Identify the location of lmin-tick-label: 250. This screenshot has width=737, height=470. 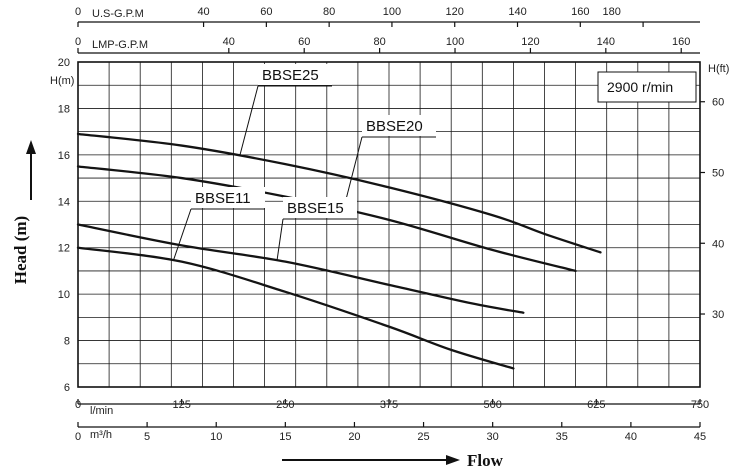
(285, 405).